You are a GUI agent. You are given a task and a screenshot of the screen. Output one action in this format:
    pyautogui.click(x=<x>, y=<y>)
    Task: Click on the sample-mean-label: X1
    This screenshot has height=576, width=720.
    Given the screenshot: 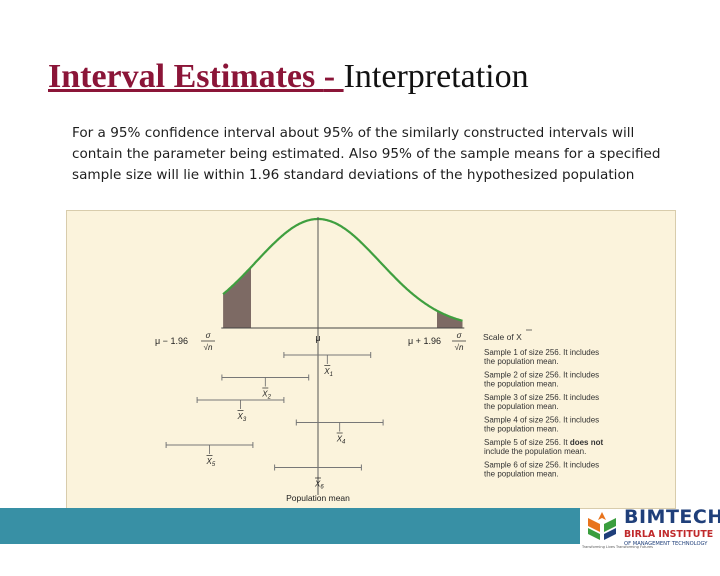 What is the action you would take?
    pyautogui.click(x=328, y=372)
    